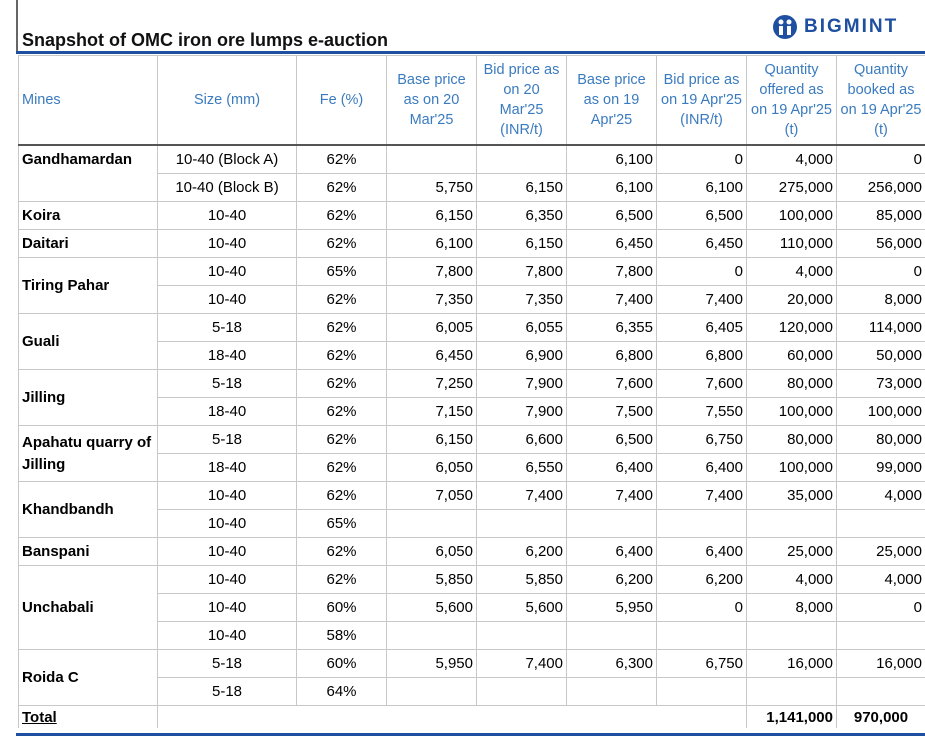  Describe the element at coordinates (88, 716) in the screenshot. I see `total-label: Total` at that location.